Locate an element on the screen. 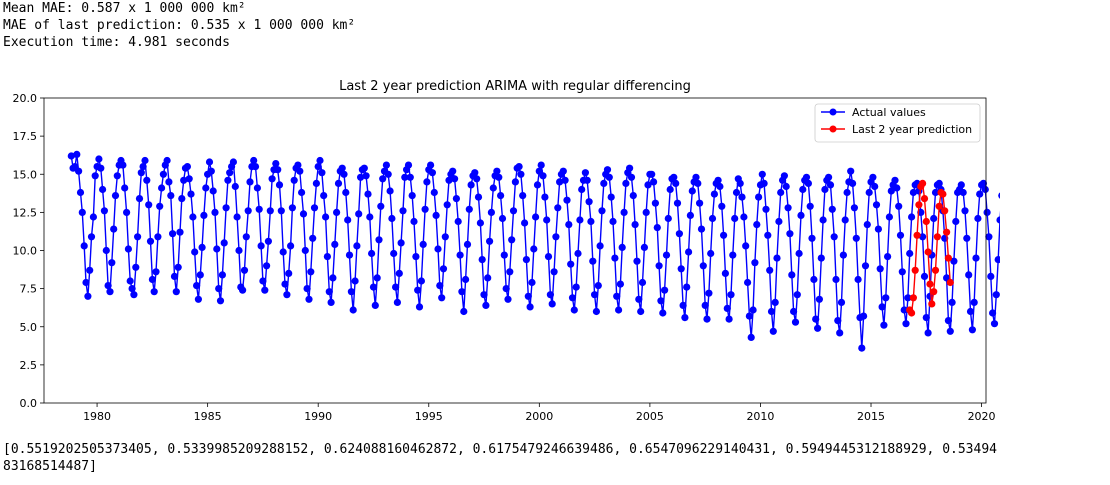  y-tick-label: 5.0 is located at coordinates (29, 327).